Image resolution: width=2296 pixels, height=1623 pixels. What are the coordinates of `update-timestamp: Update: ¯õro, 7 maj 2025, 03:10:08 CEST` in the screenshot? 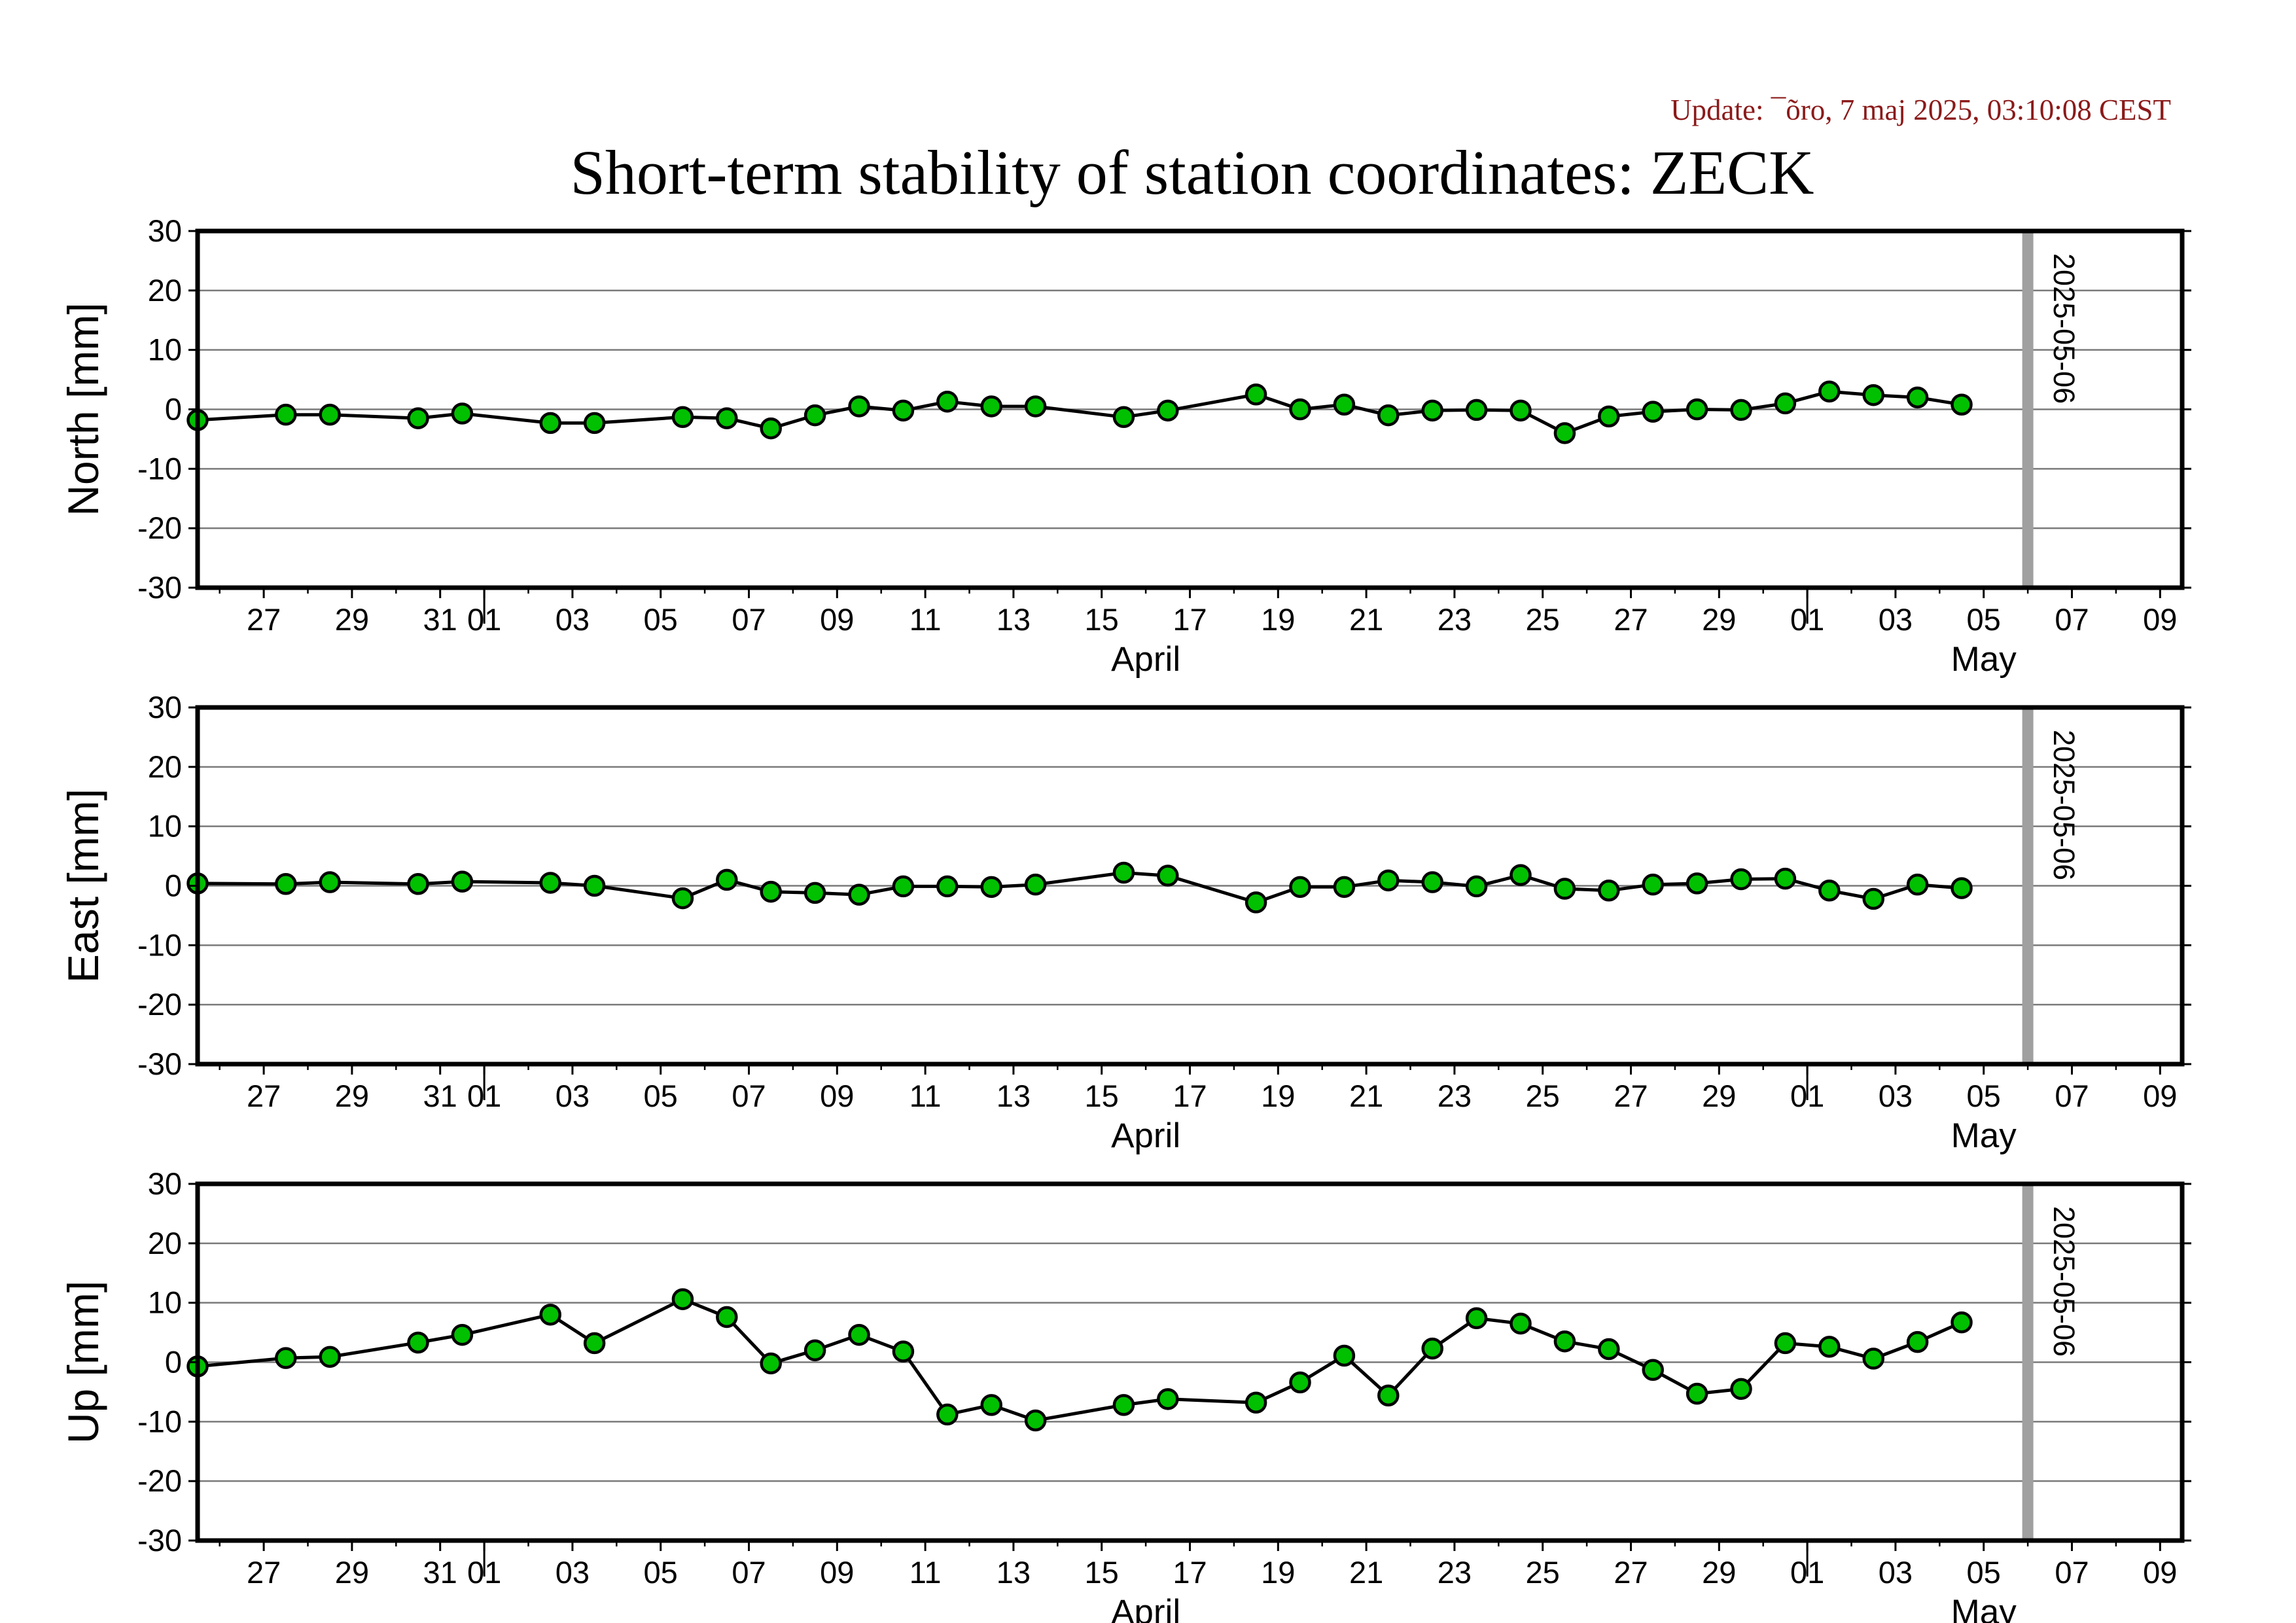 It's located at (1921, 110).